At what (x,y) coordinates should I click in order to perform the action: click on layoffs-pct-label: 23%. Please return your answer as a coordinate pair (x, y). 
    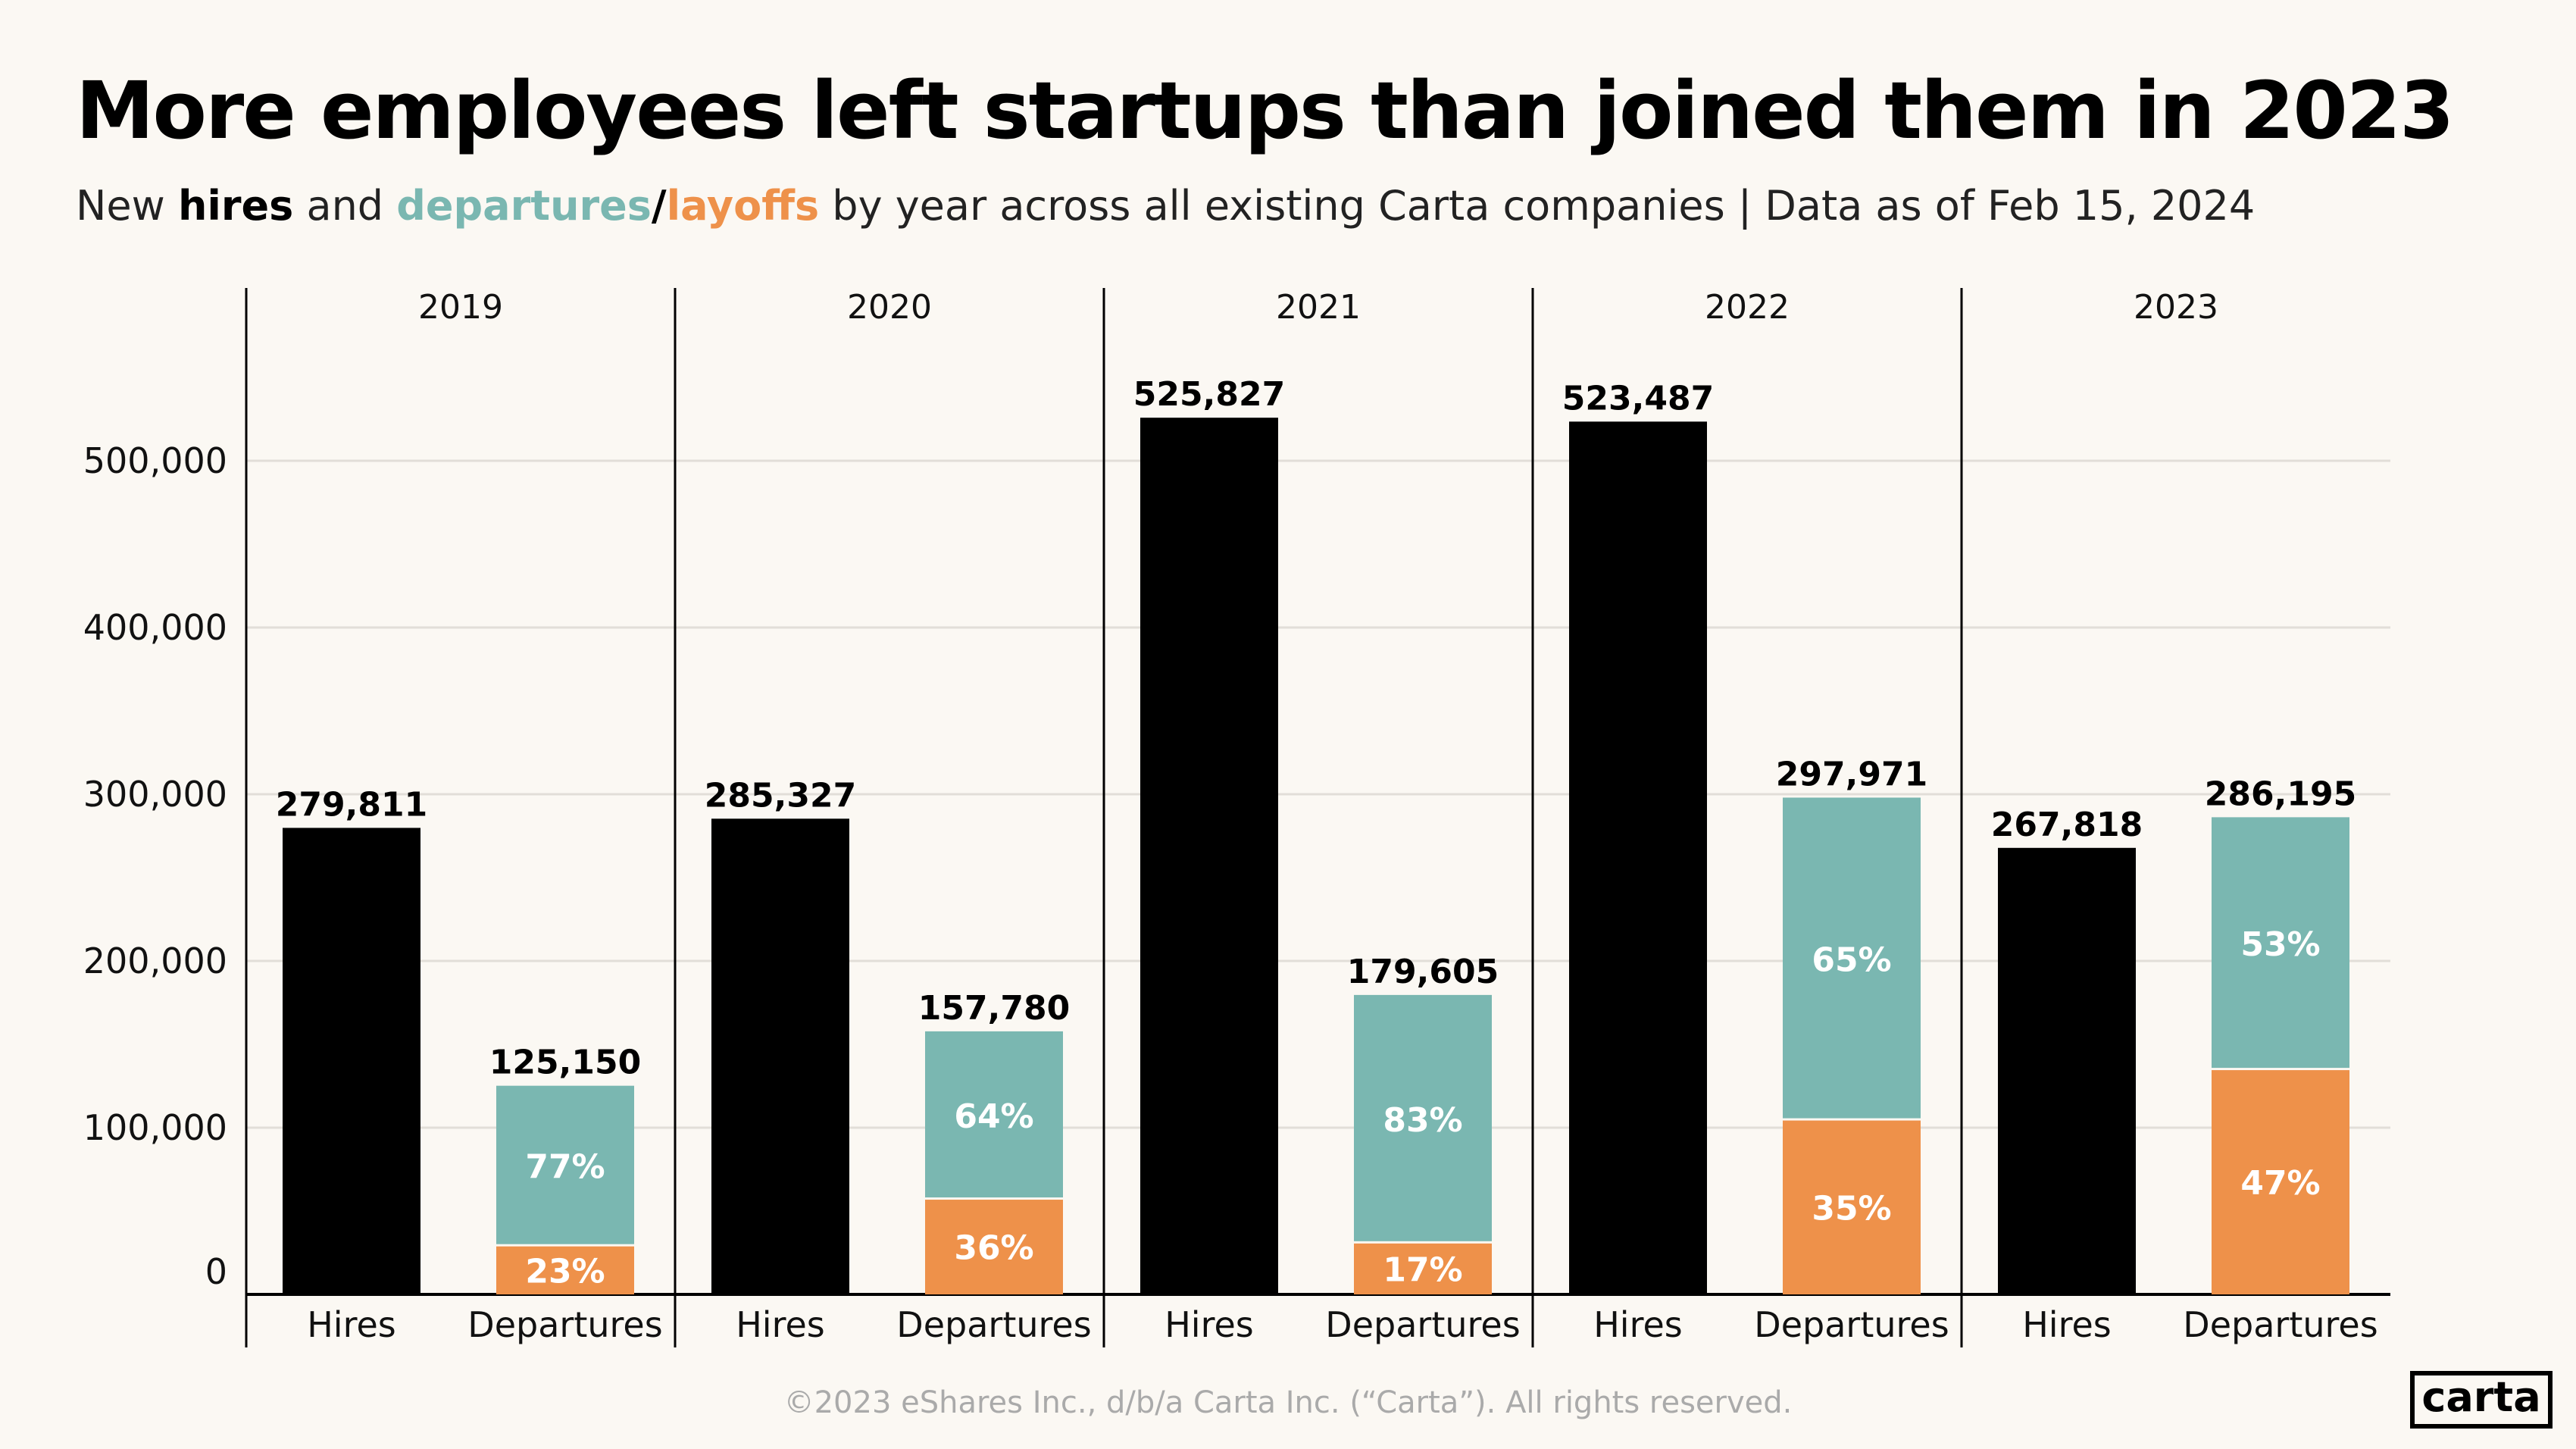
    Looking at the image, I should click on (565, 1271).